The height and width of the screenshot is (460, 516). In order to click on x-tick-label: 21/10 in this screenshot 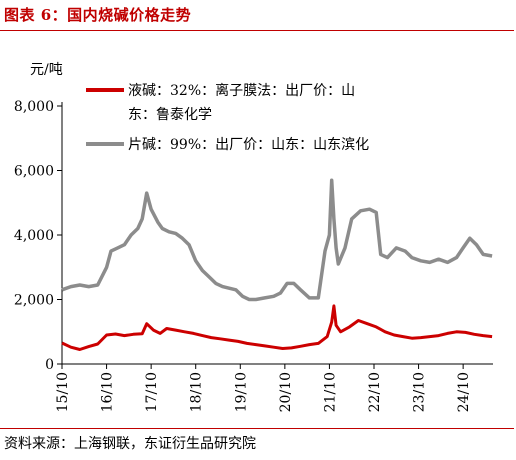, I will do `click(330, 392)`.